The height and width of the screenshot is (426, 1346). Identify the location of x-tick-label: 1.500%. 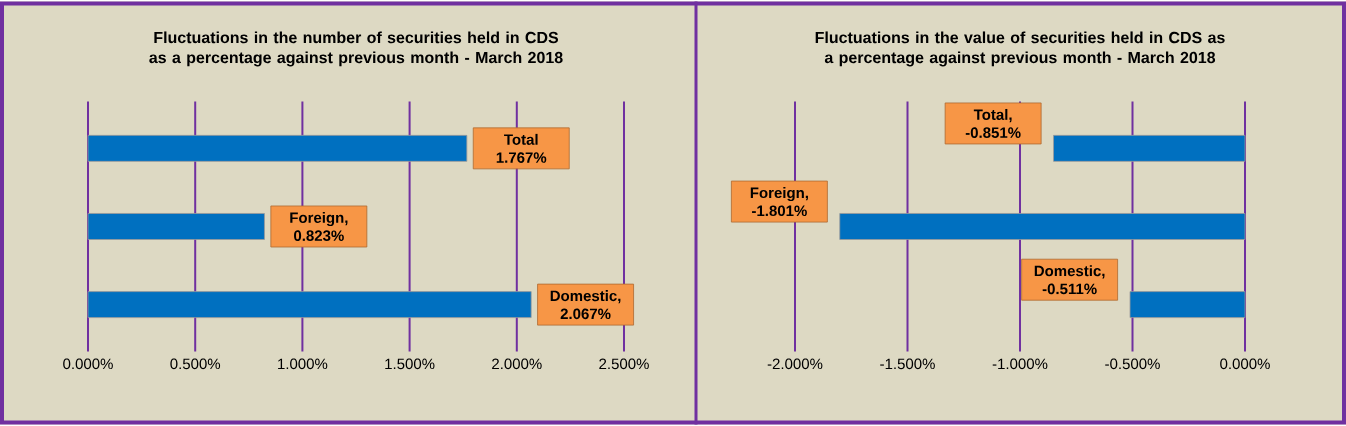
(410, 364).